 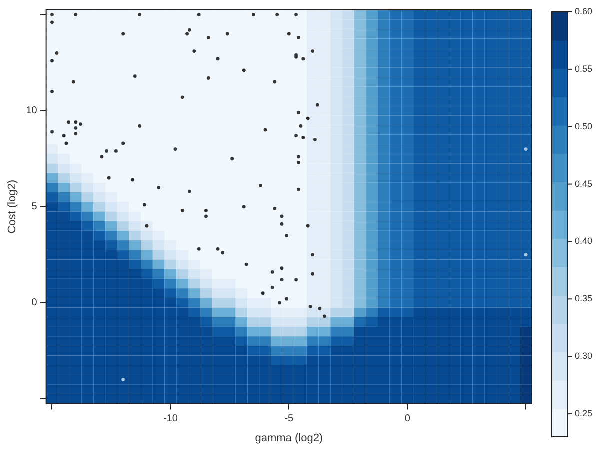 What do you see at coordinates (170, 419) in the screenshot?
I see `x-tick-label: -10` at bounding box center [170, 419].